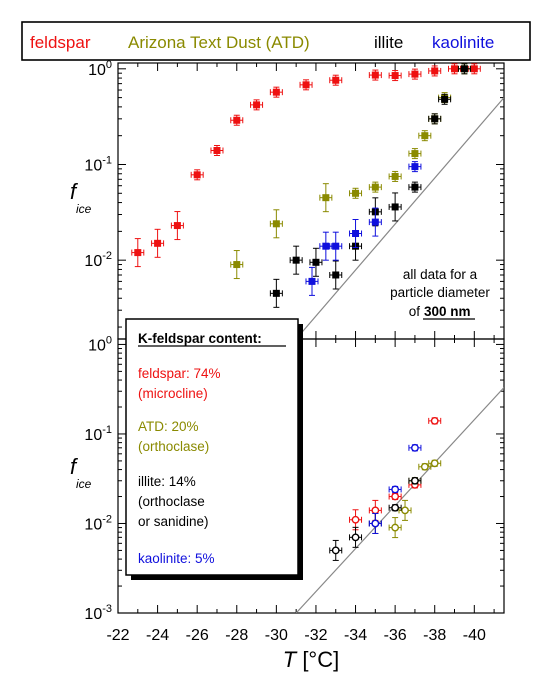  I want to click on top-series-kaolinite, so click(363, 228).